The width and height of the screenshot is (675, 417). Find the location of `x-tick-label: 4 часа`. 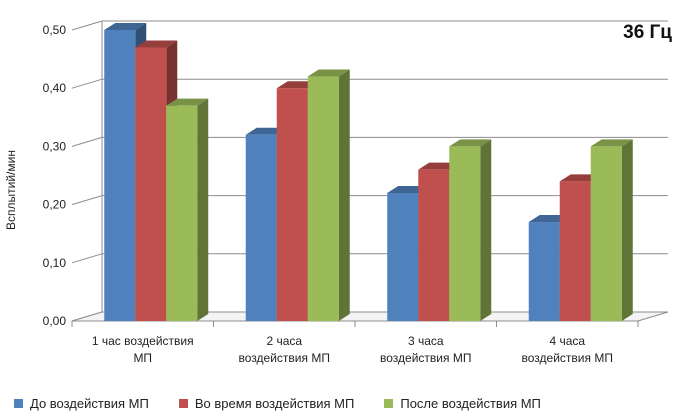

x-tick-label: 4 часа is located at coordinates (567, 341).